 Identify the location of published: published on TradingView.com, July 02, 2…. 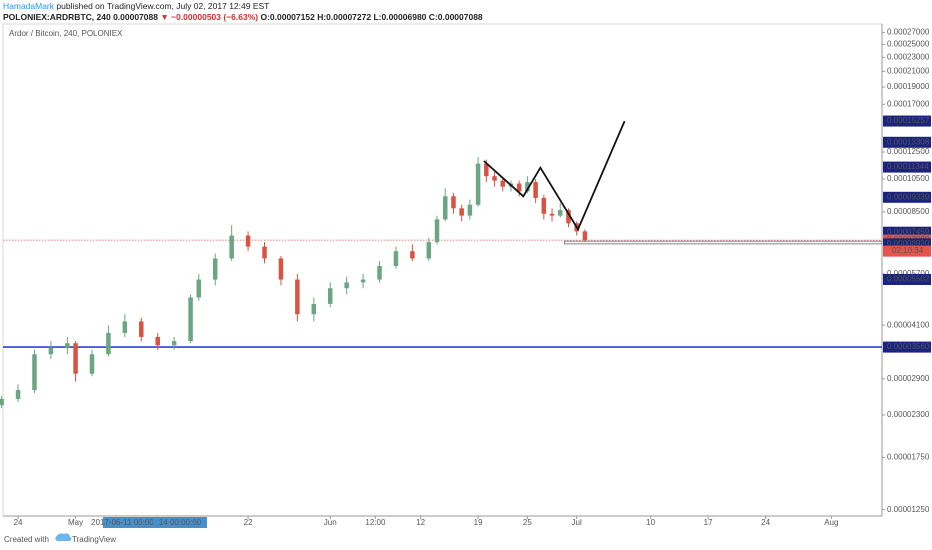
(162, 6).